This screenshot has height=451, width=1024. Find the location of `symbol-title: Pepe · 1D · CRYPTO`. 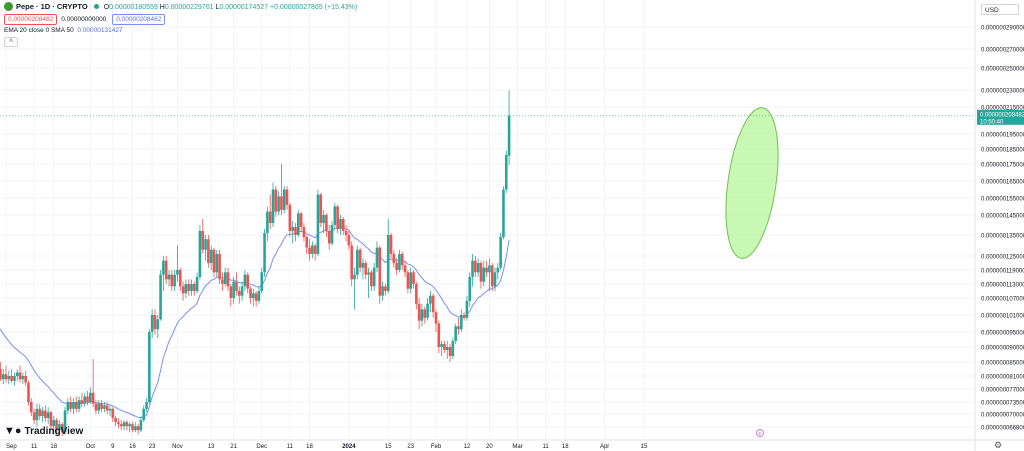

symbol-title: Pepe · 1D · CRYPTO is located at coordinates (52, 6).